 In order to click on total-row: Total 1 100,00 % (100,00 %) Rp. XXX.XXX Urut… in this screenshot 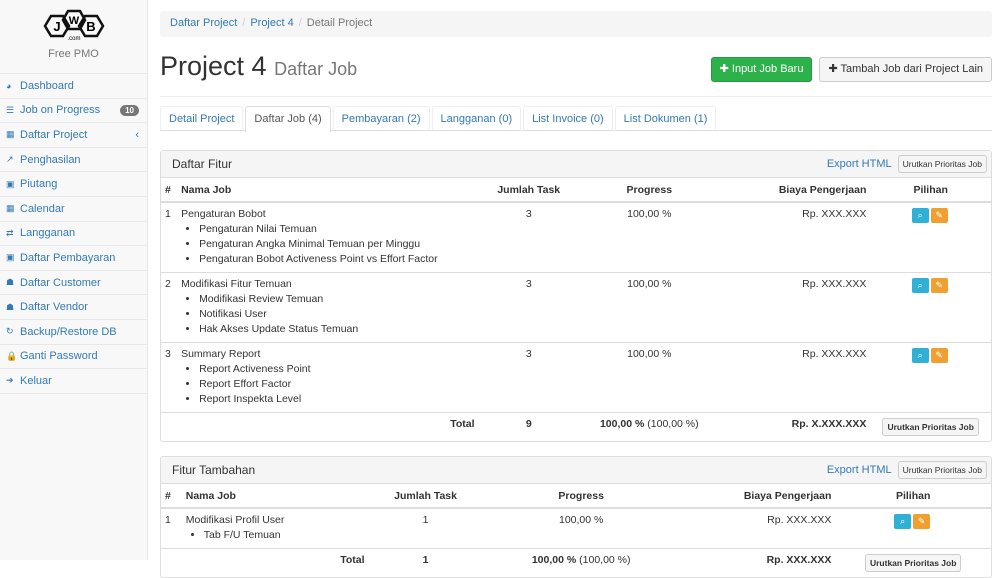, I will do `click(576, 562)`.